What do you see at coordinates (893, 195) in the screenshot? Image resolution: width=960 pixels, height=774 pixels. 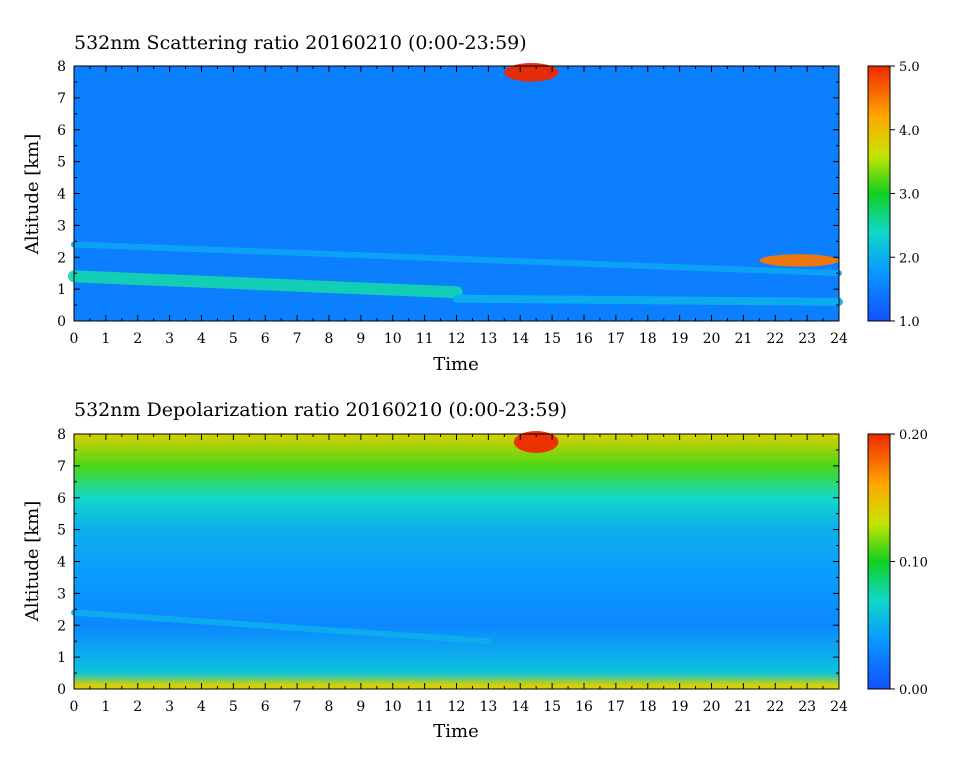 I see `colorbar: 1.0 2.0 3.0 4.0 5.0` at bounding box center [893, 195].